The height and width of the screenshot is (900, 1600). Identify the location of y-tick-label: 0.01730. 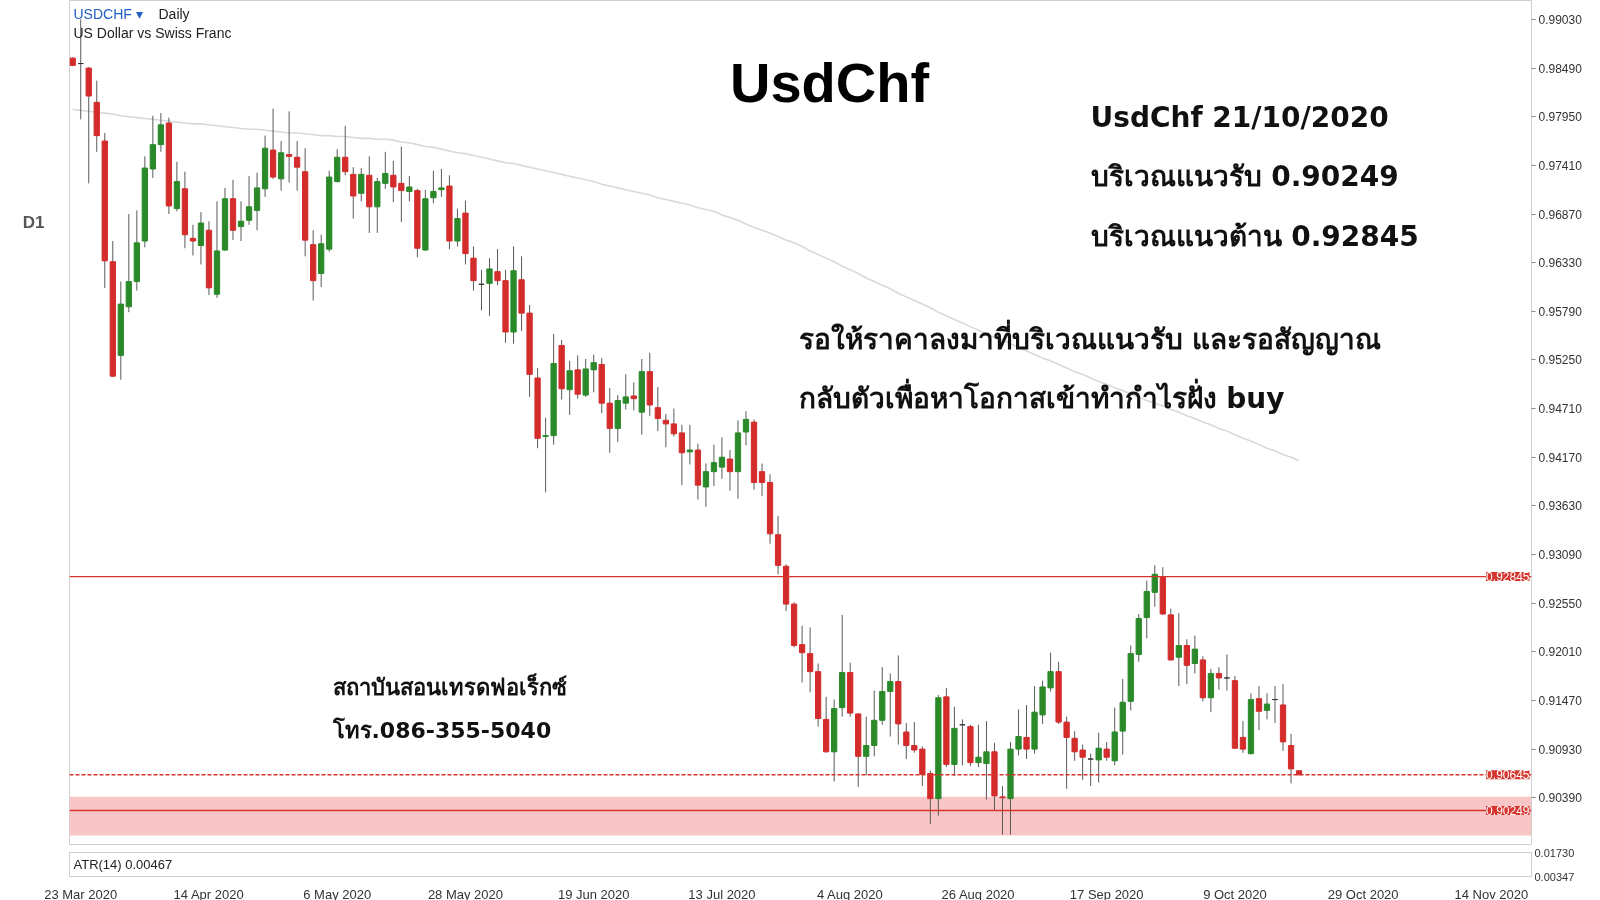
(1554, 852).